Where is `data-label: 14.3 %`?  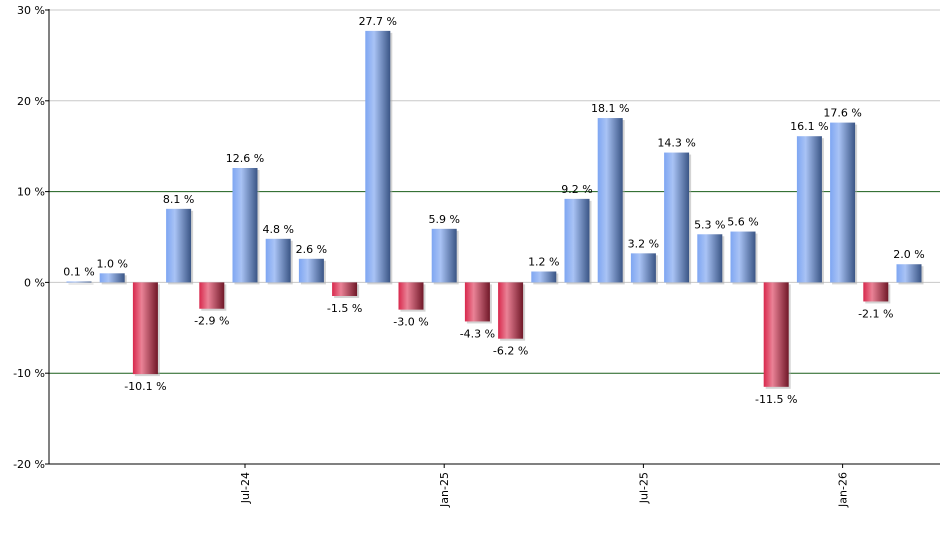 data-label: 14.3 % is located at coordinates (676, 143).